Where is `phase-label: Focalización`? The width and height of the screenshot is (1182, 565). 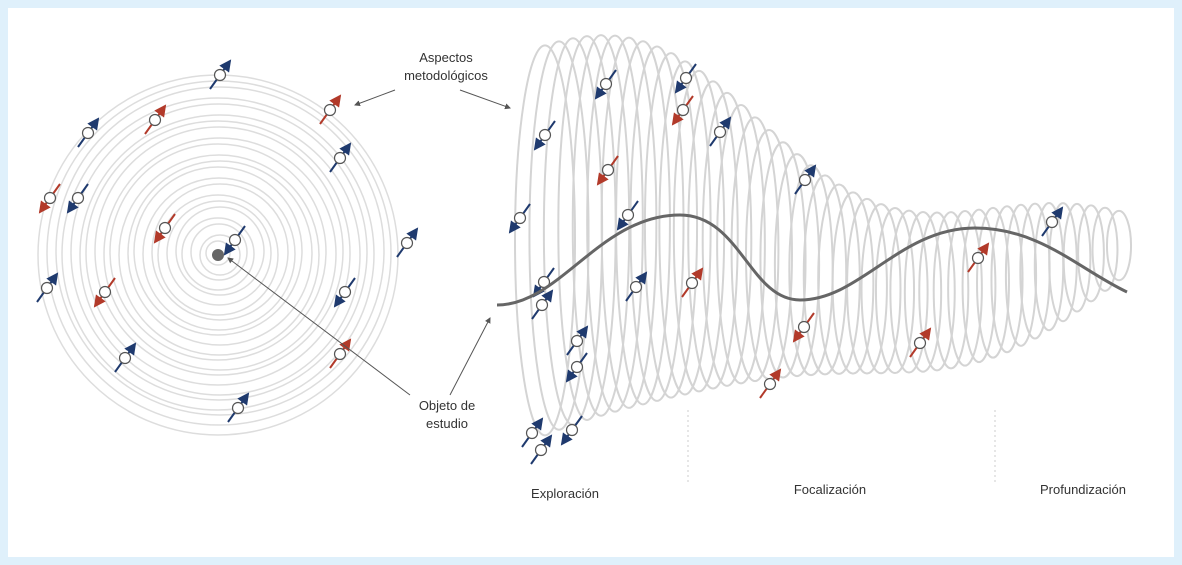 phase-label: Focalización is located at coordinates (830, 489).